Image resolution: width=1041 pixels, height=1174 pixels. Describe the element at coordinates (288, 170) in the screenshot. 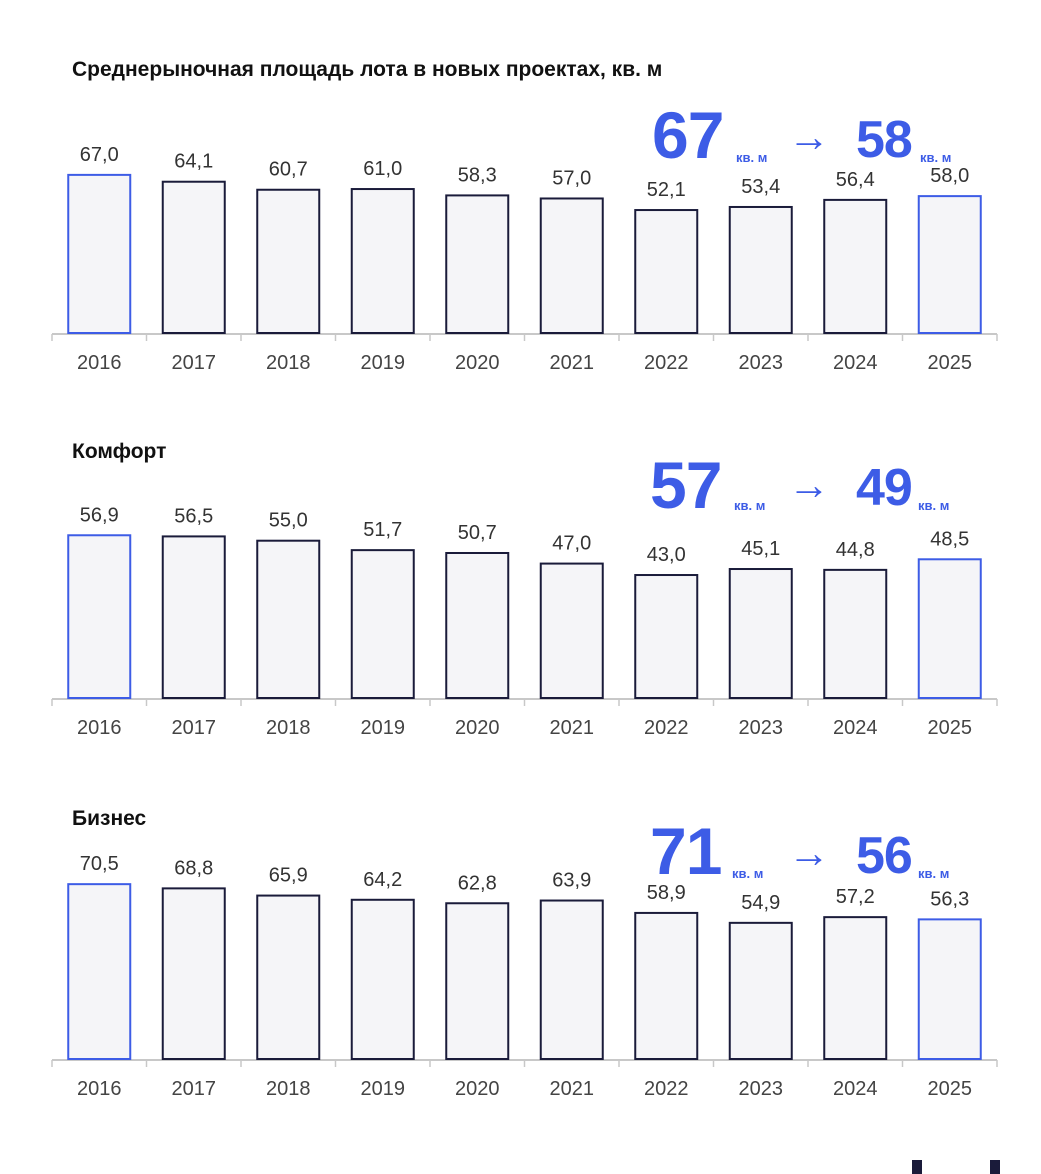

I see `data-label-2018: 60,7` at that location.